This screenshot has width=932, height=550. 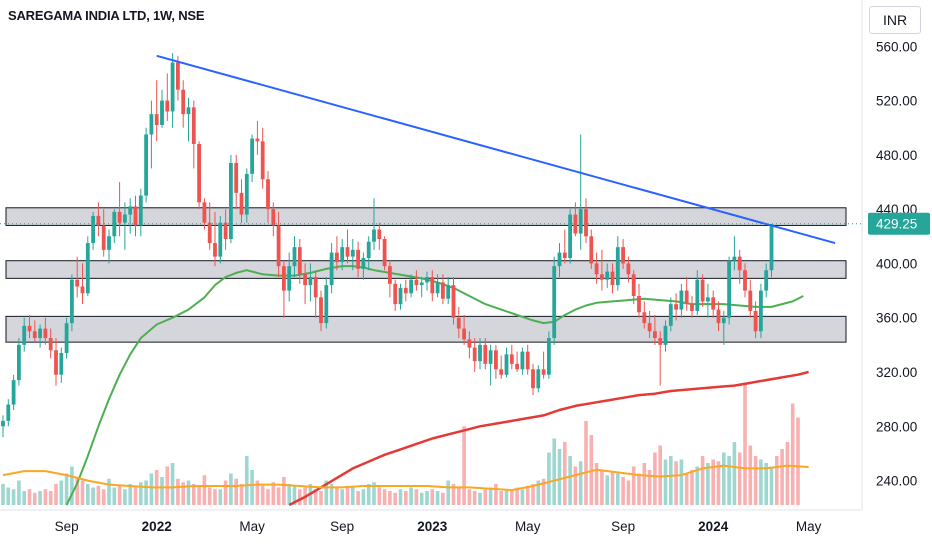 I want to click on price-tick-label: 400.00, so click(x=896, y=263).